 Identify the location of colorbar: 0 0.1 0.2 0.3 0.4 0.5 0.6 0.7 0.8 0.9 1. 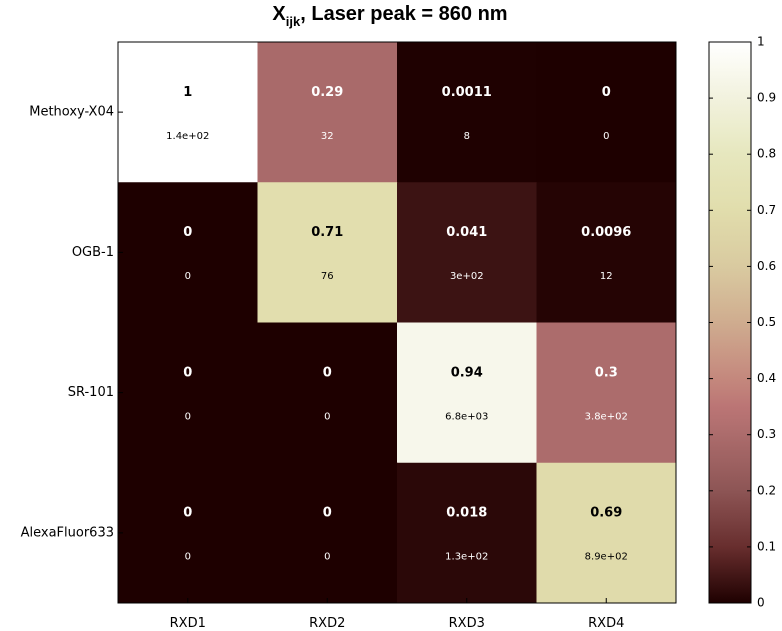
(742, 322).